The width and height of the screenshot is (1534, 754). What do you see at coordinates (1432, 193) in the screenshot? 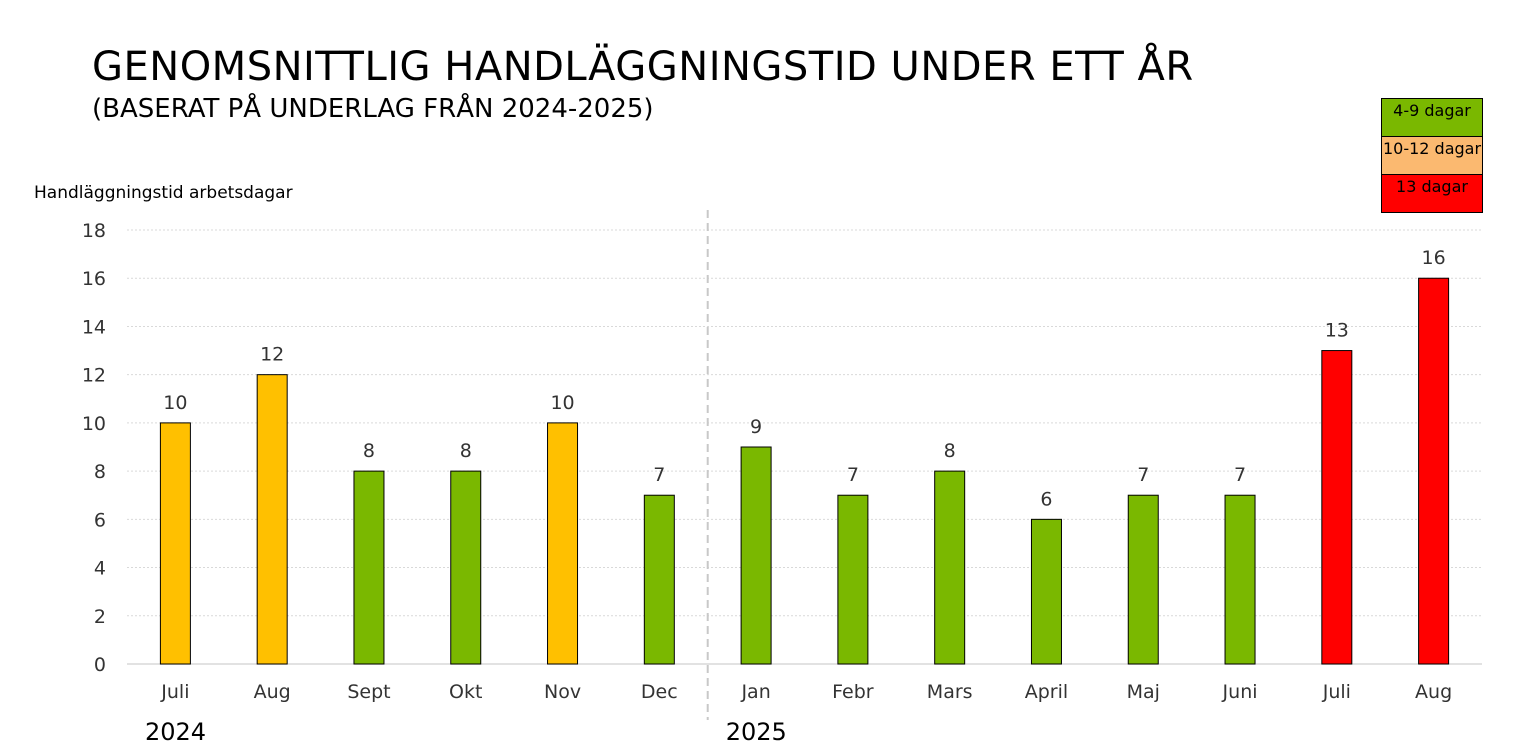
I see `legend-item-13: 13 dagar` at bounding box center [1432, 193].